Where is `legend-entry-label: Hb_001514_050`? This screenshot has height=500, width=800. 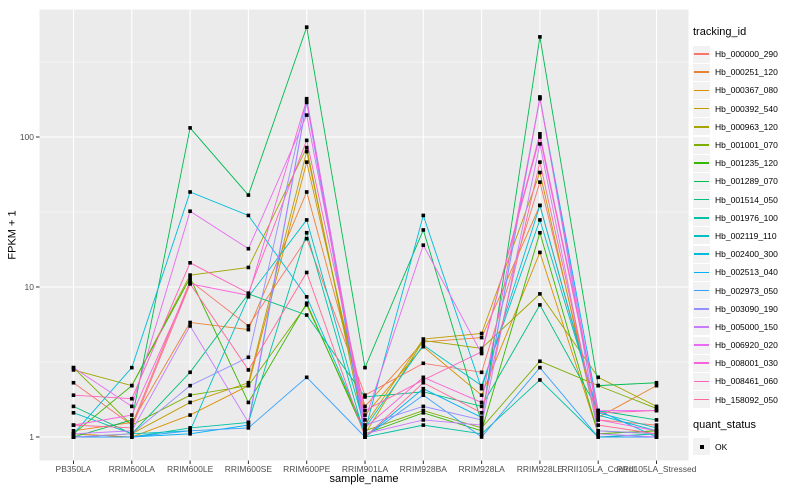 legend-entry-label: Hb_001514_050 is located at coordinates (746, 199).